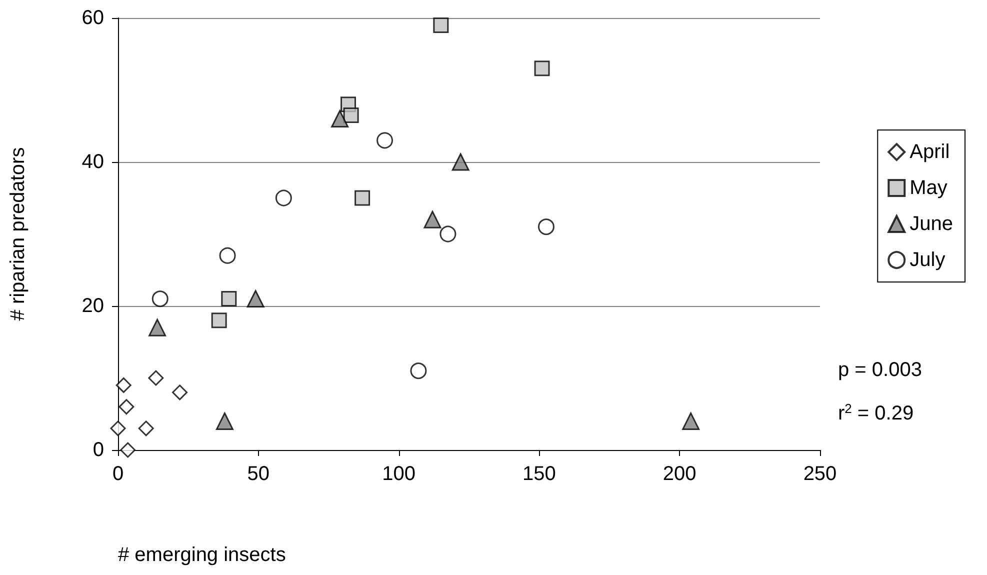  I want to click on x-tick-label: 50, so click(258, 474).